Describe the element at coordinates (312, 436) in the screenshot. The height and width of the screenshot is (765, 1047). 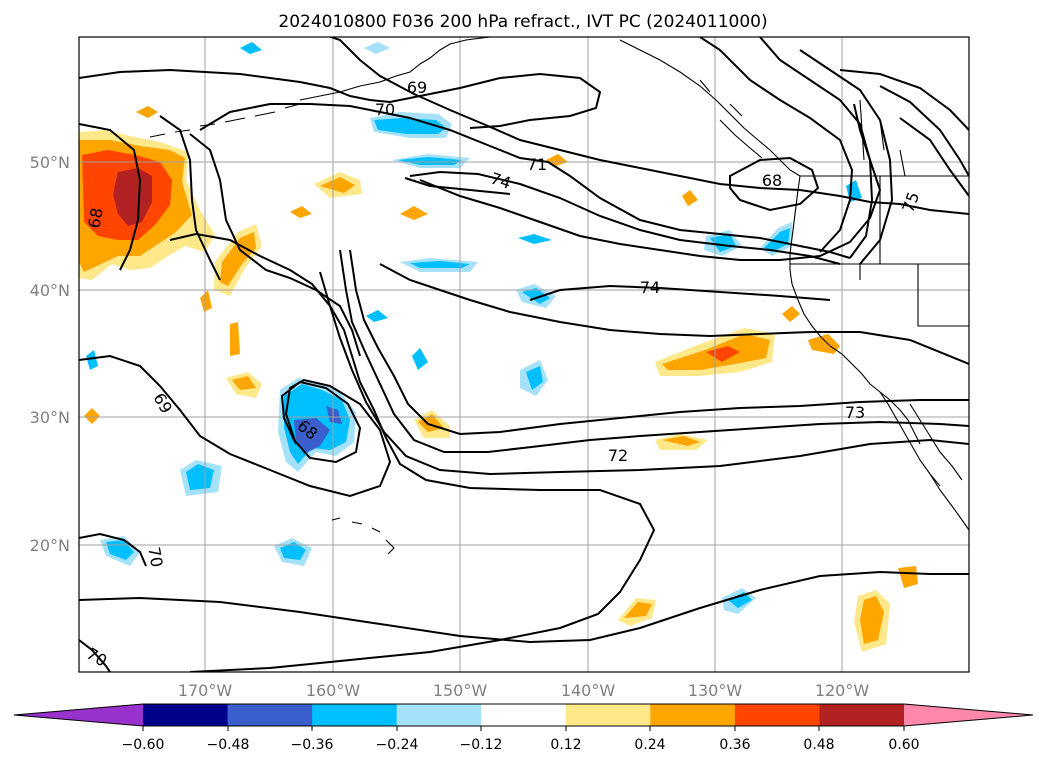
I see `anomaly-patch-160w-inner` at that location.